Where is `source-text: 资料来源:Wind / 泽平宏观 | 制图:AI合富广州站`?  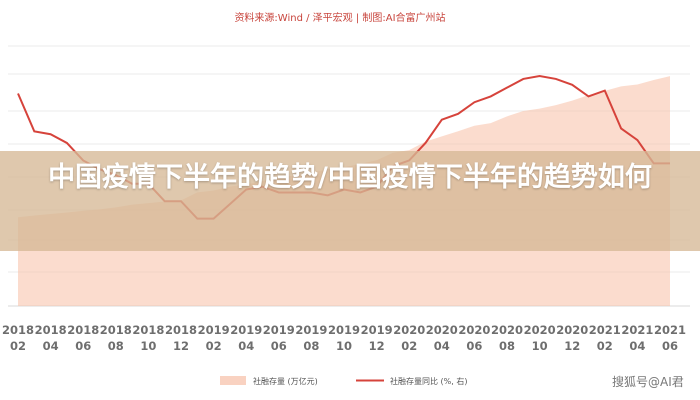
source-text: 资料来源:Wind / 泽平宏观 | 制图:AI合富广州站 is located at coordinates (339, 17).